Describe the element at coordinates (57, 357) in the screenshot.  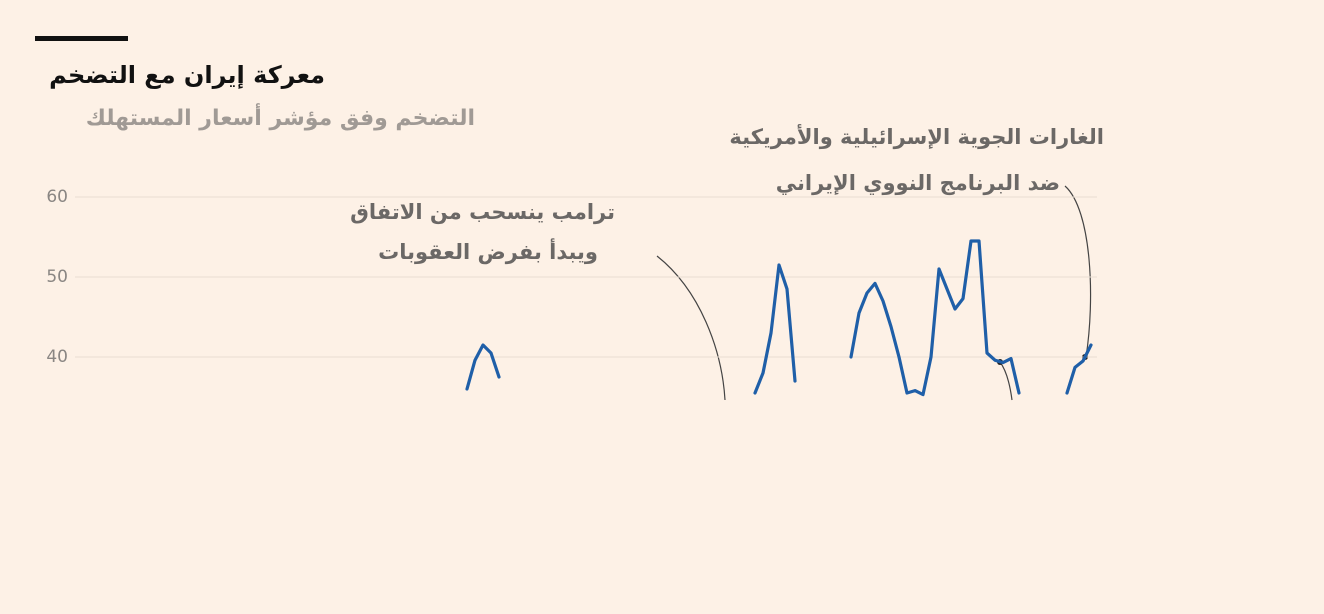
I see `y-tick-label: 40` at that location.